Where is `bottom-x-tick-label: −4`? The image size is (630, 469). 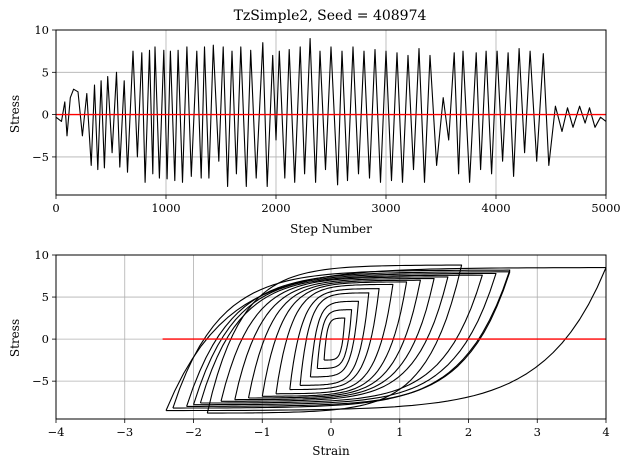
bottom-x-tick-label: −4 is located at coordinates (56, 432).